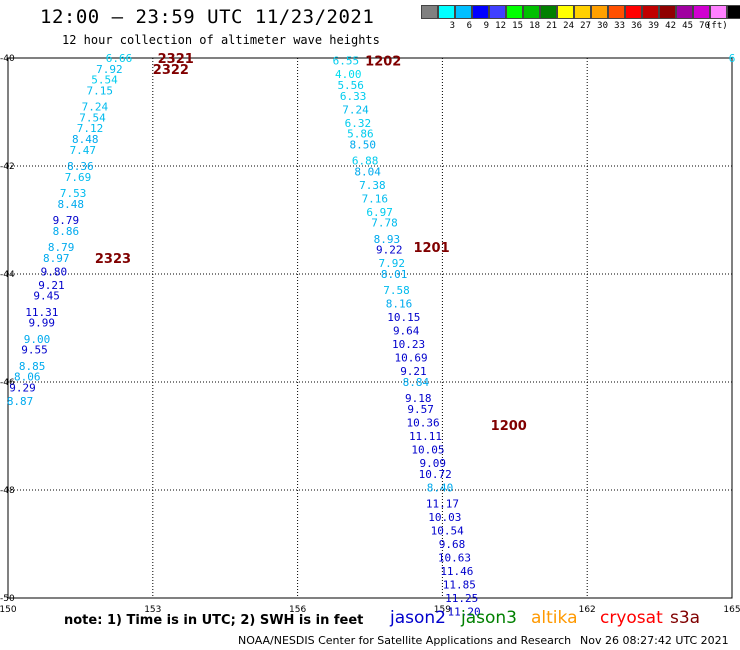  What do you see at coordinates (427, 450) in the screenshot?
I see `wave-height-value: 10.05` at bounding box center [427, 450].